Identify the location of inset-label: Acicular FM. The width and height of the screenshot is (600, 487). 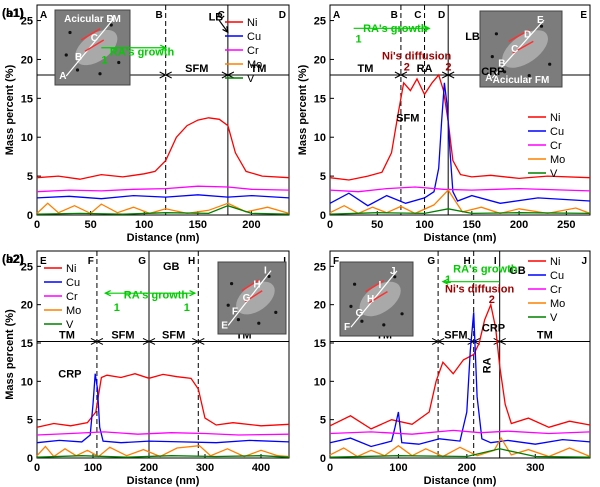
(521, 80).